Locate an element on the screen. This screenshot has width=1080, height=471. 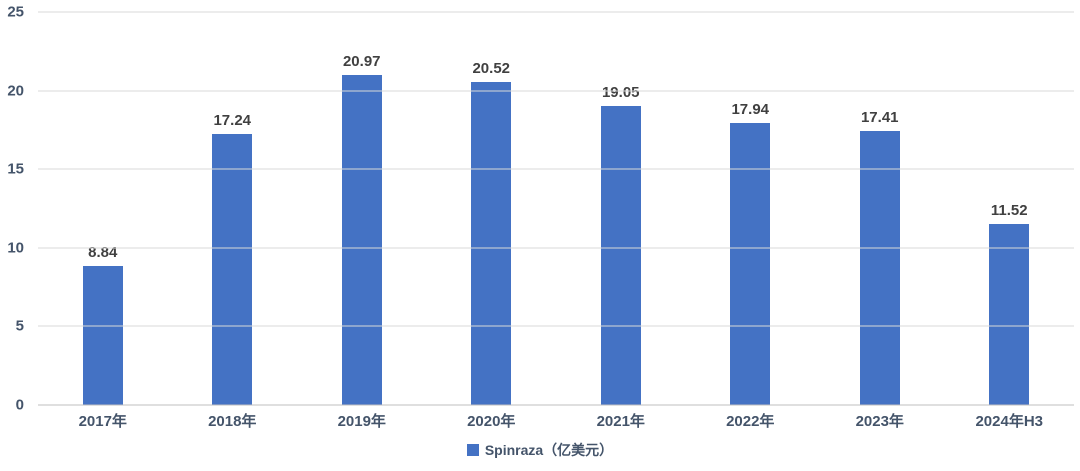
y-tick-label: 0 is located at coordinates (19, 405).